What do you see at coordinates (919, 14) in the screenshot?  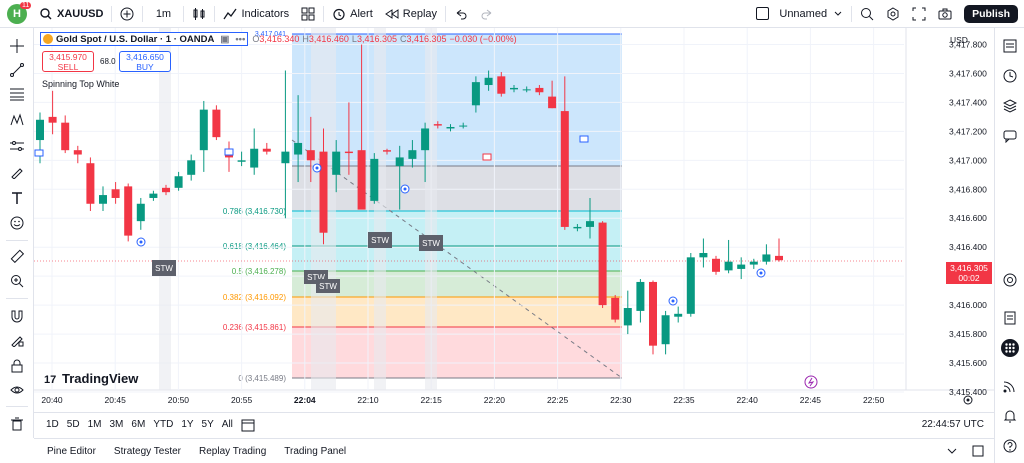 I see `fullscreen-button` at bounding box center [919, 14].